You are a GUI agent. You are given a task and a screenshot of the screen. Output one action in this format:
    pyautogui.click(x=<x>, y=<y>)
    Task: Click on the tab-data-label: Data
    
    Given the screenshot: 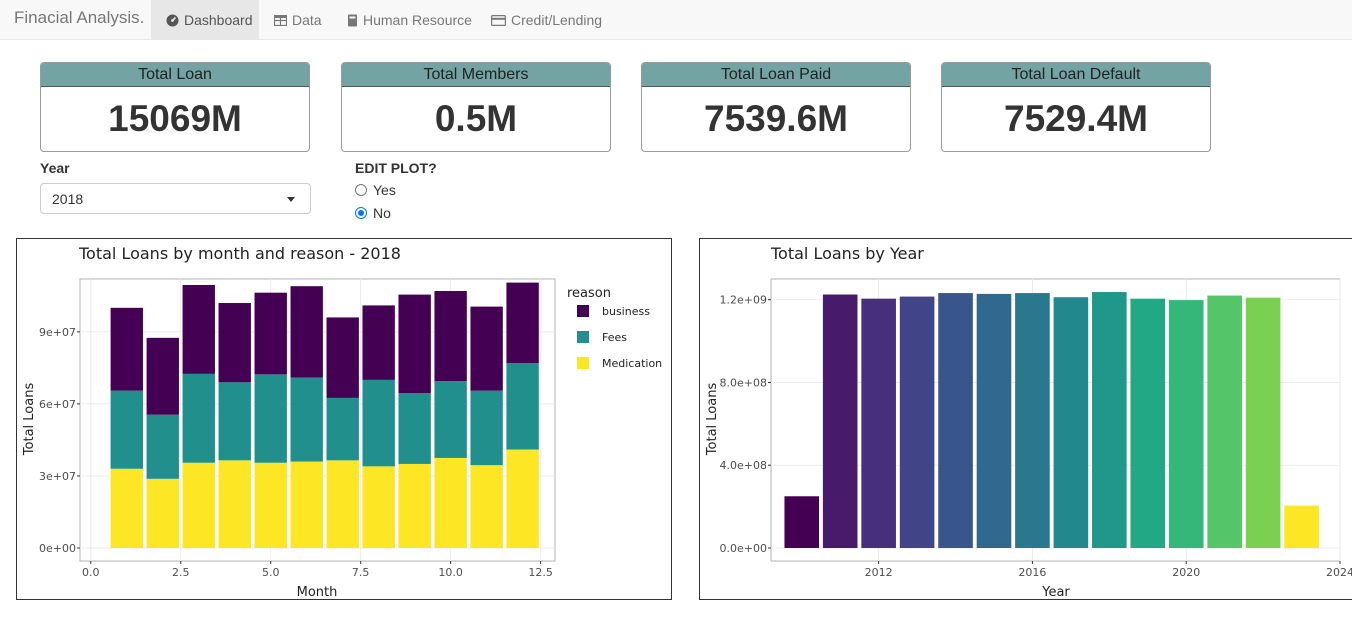 What is the action you would take?
    pyautogui.click(x=307, y=20)
    